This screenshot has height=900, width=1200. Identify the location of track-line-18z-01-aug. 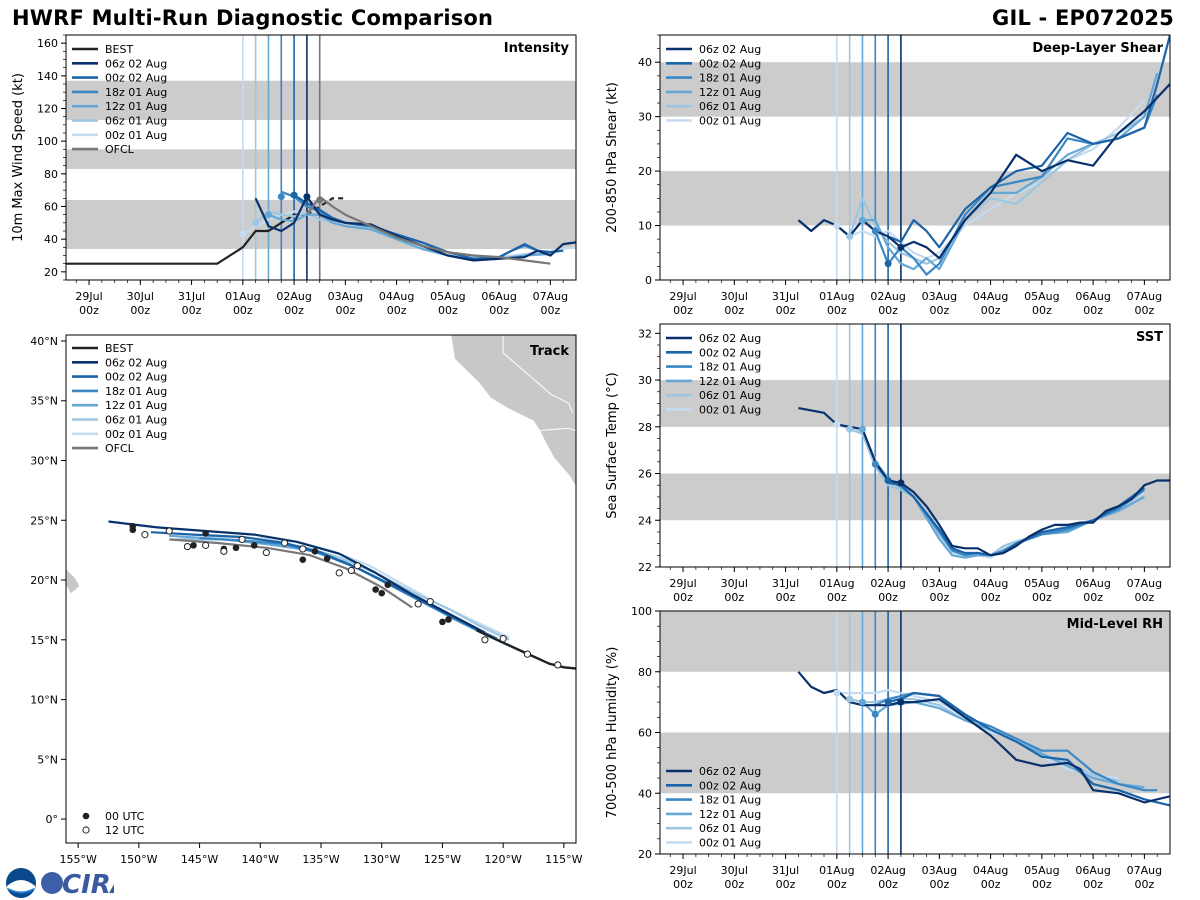
(348, 588).